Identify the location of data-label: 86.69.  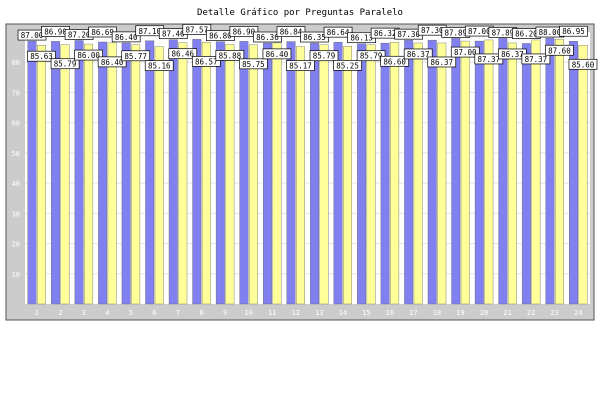
(102, 32).